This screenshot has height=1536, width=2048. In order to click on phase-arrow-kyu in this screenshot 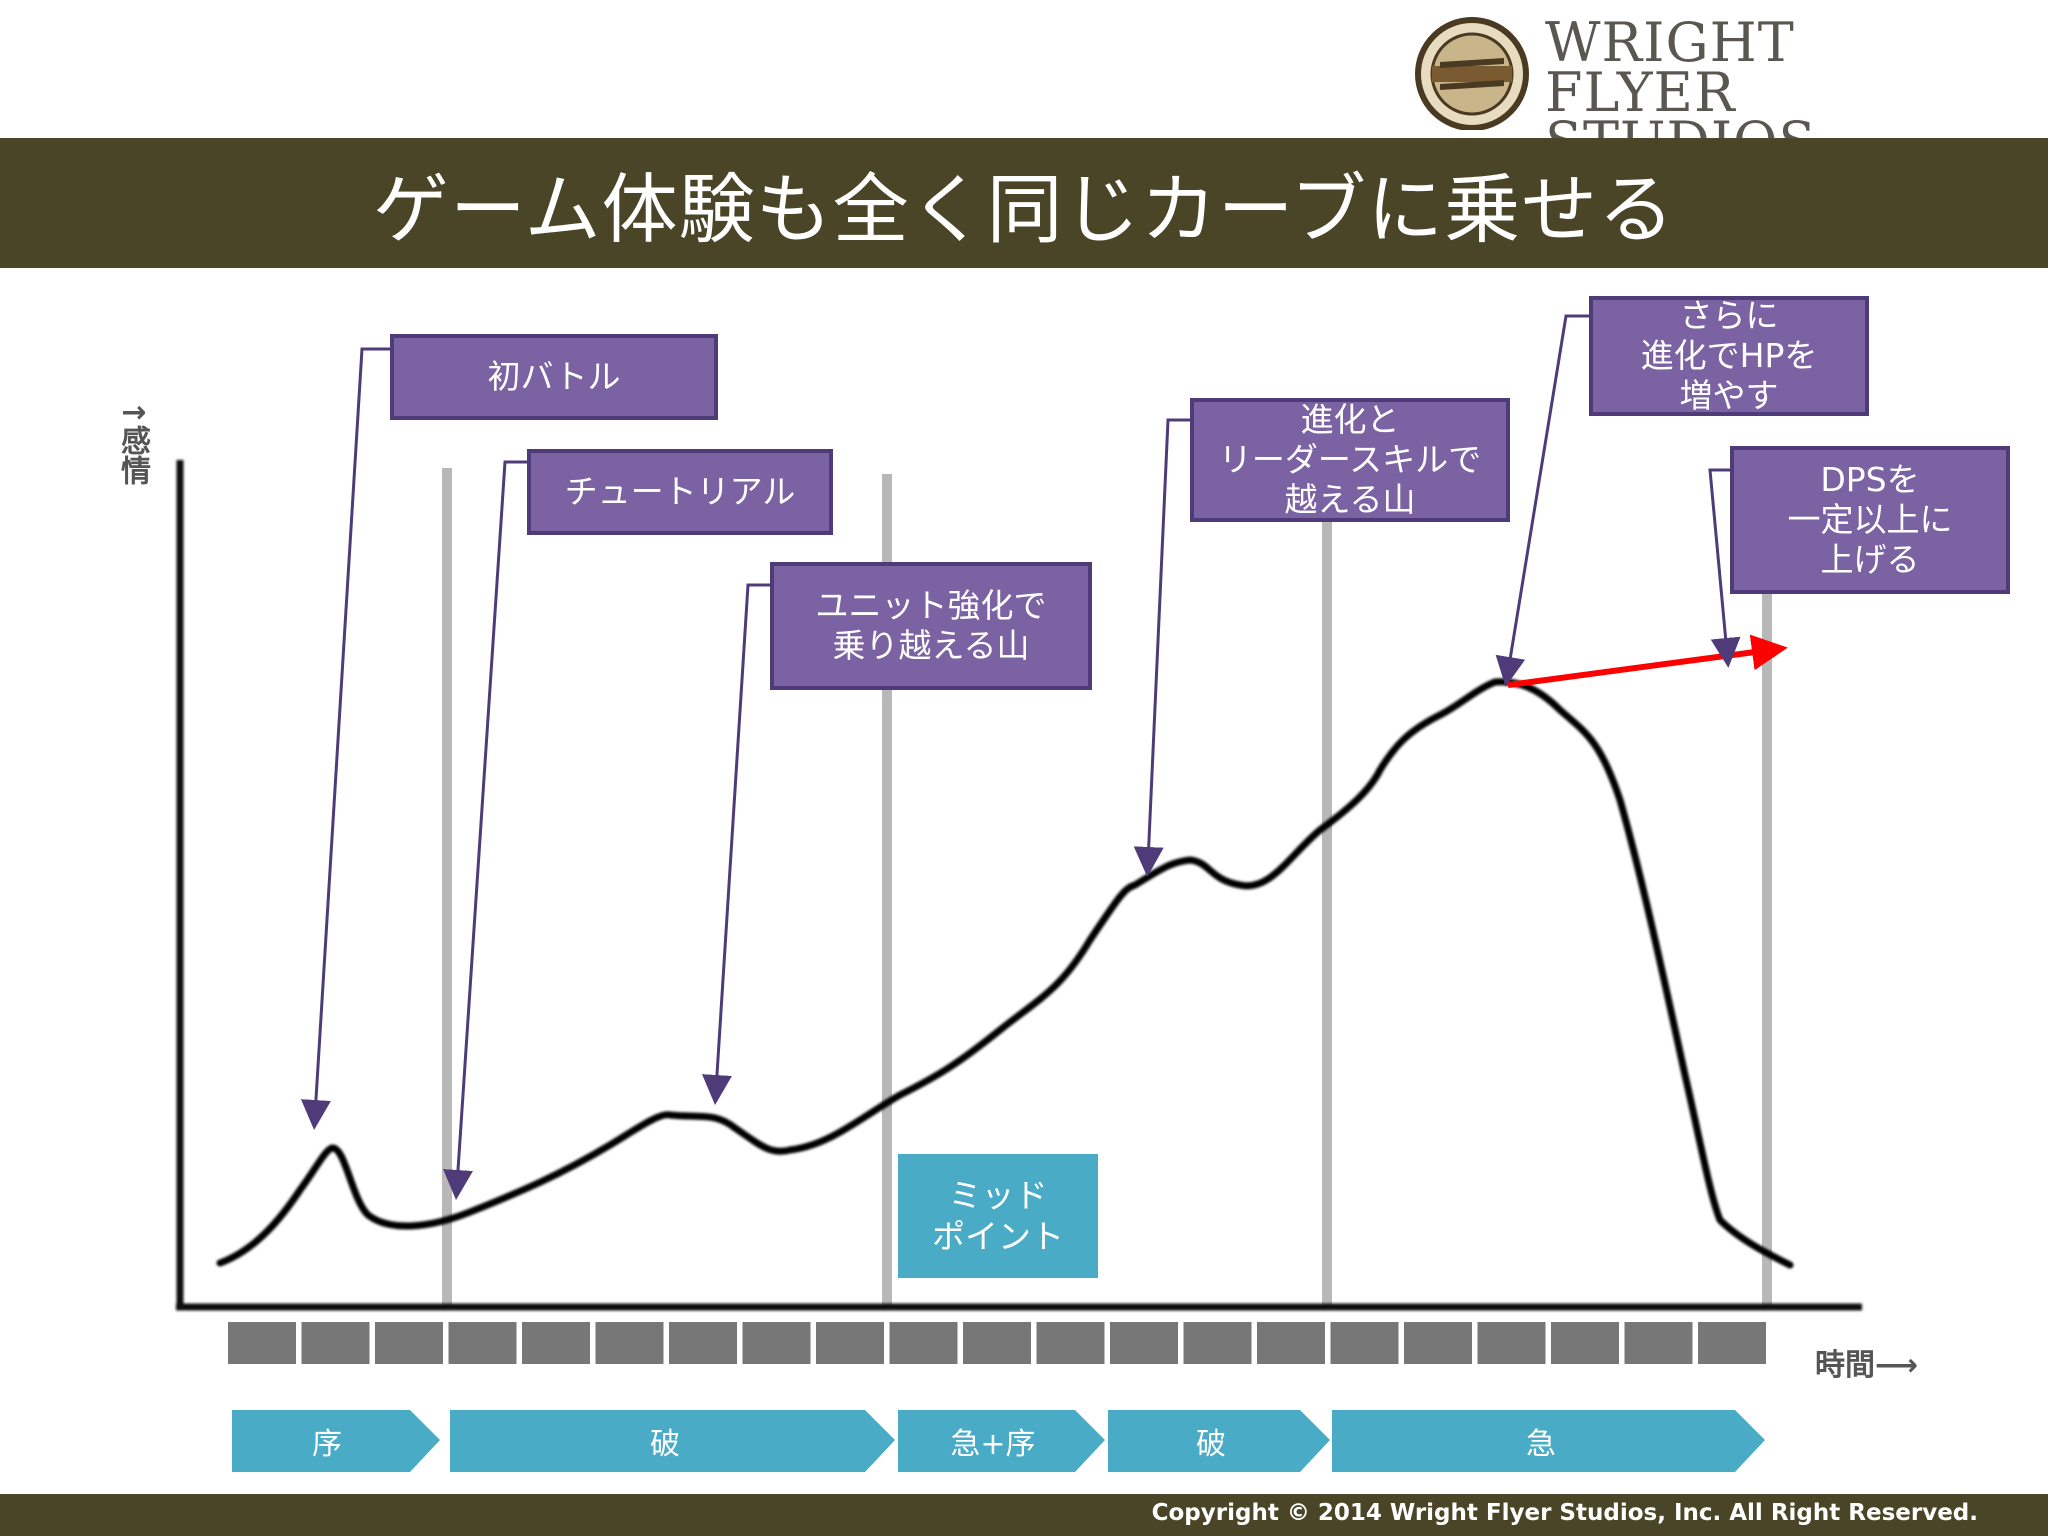, I will do `click(1548, 1441)`.